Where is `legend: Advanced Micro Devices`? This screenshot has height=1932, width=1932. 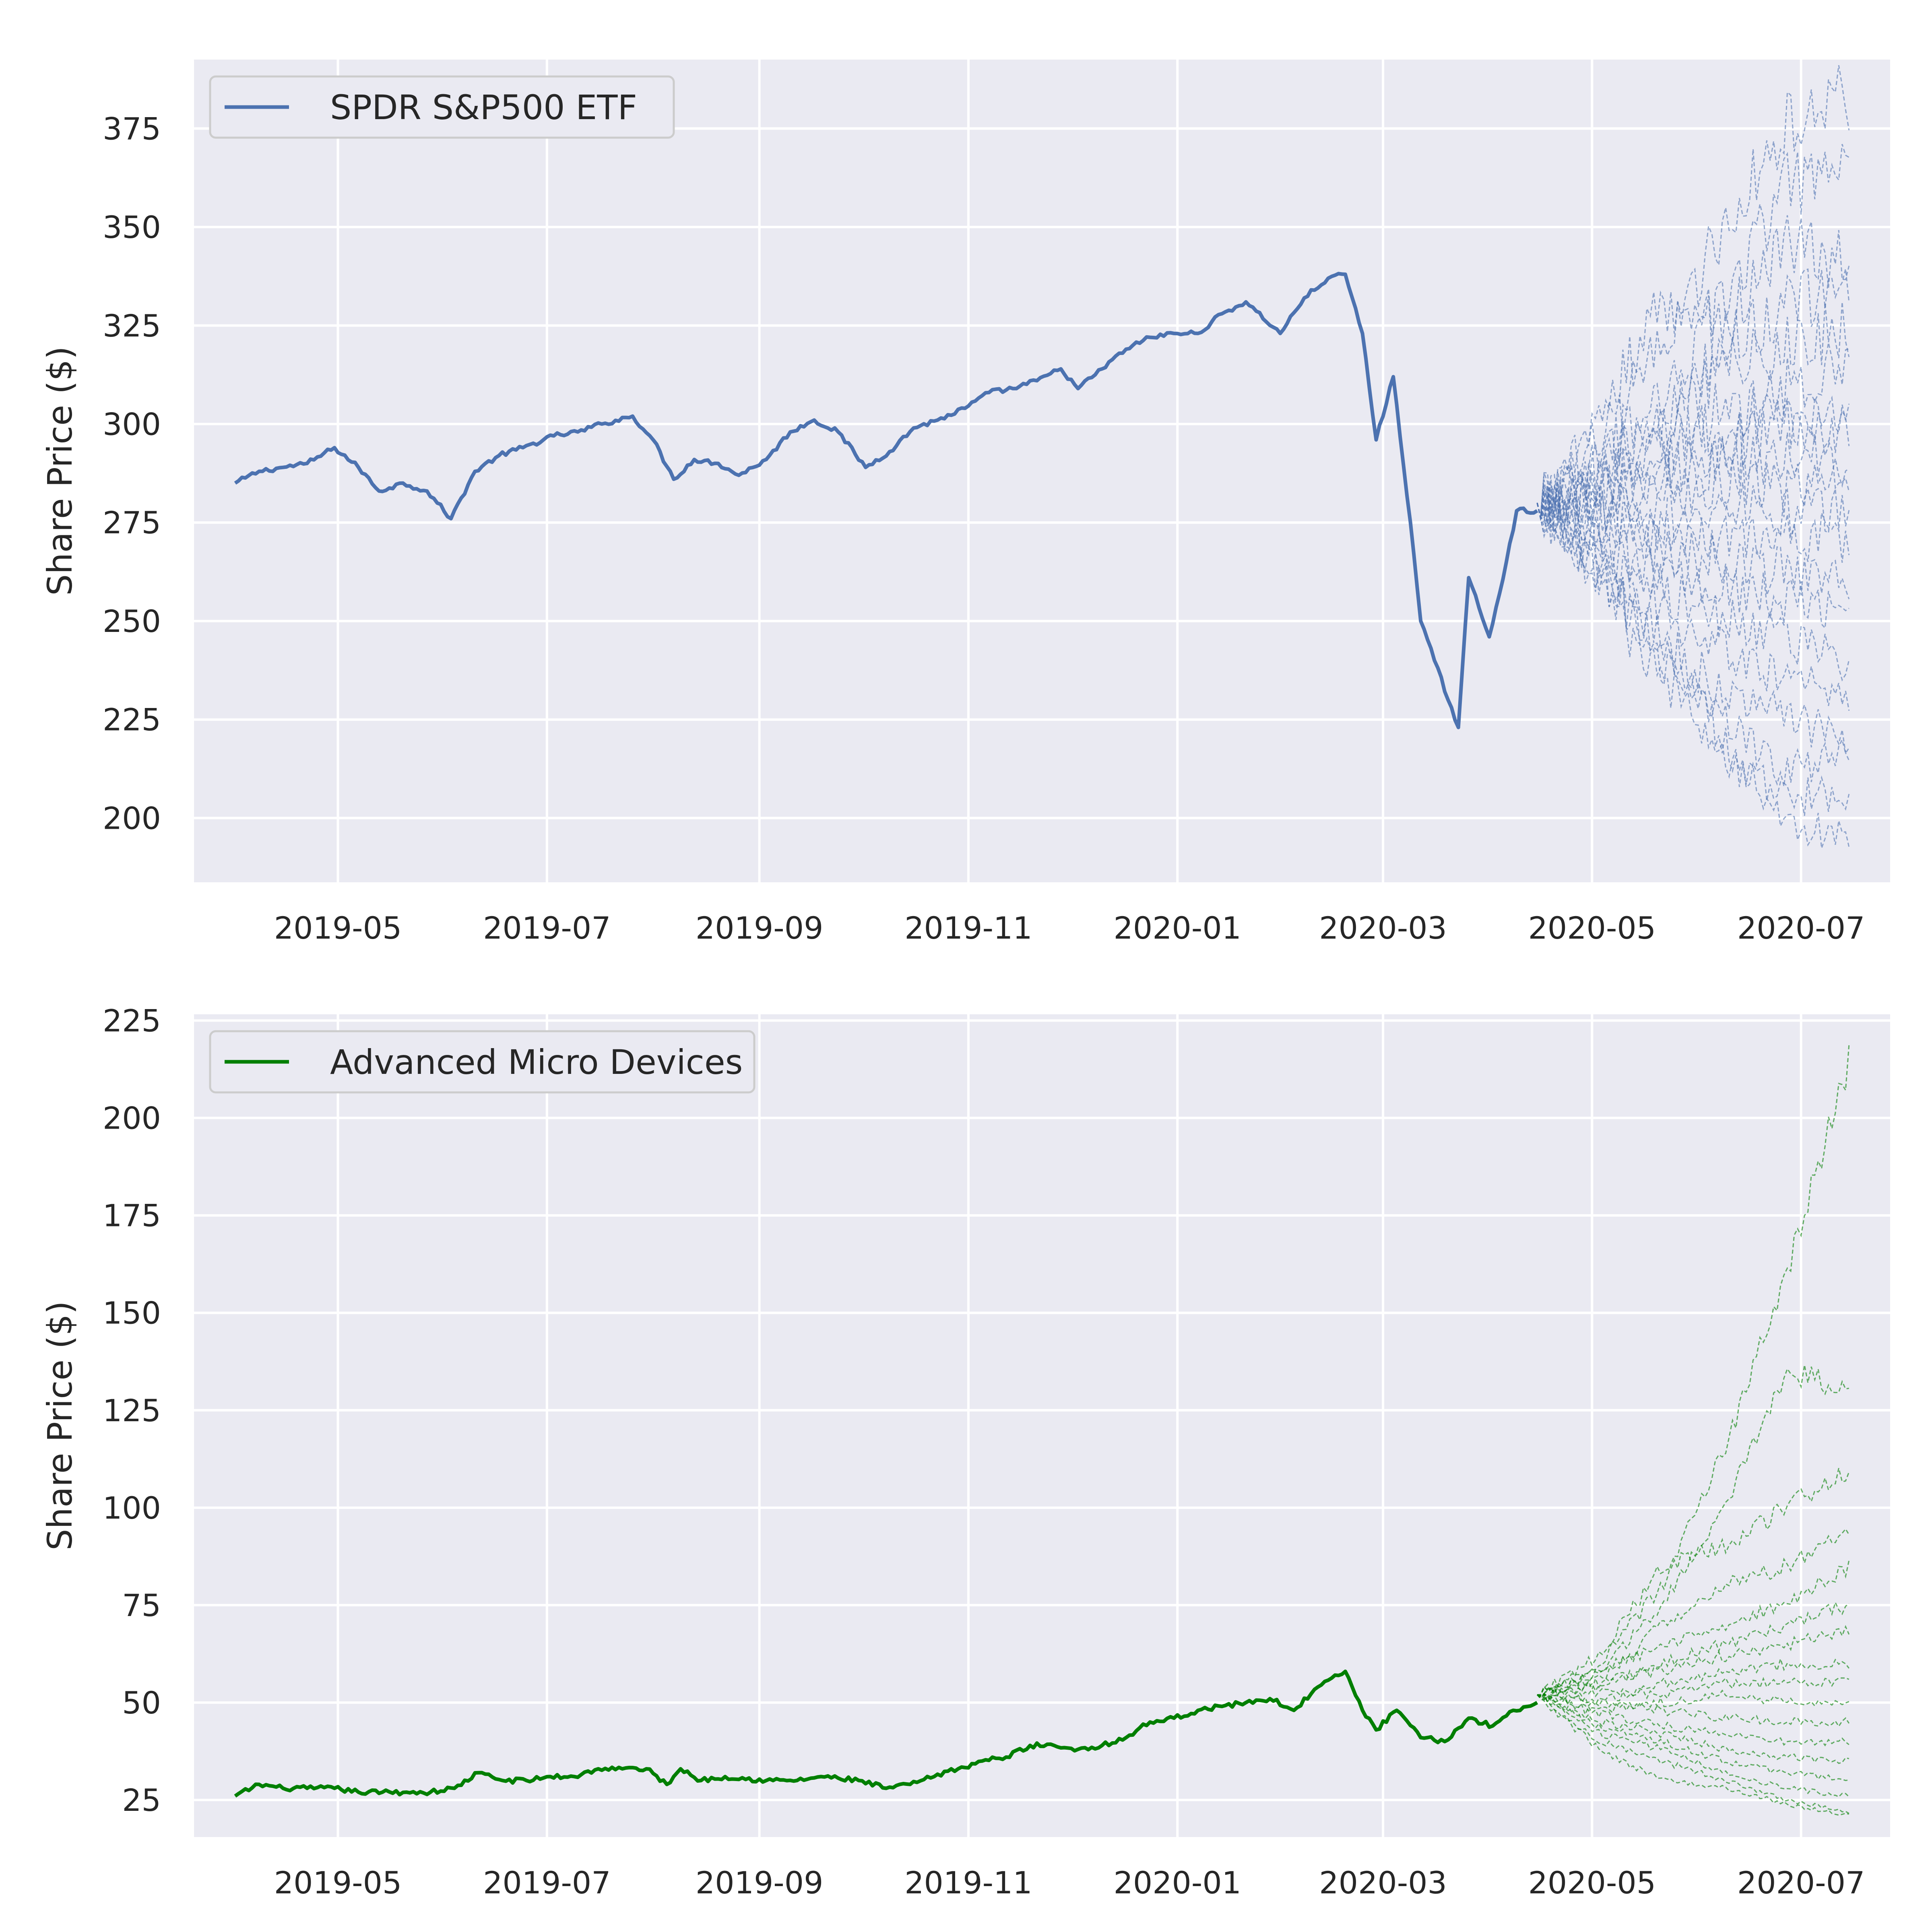 legend: Advanced Micro Devices is located at coordinates (482, 1062).